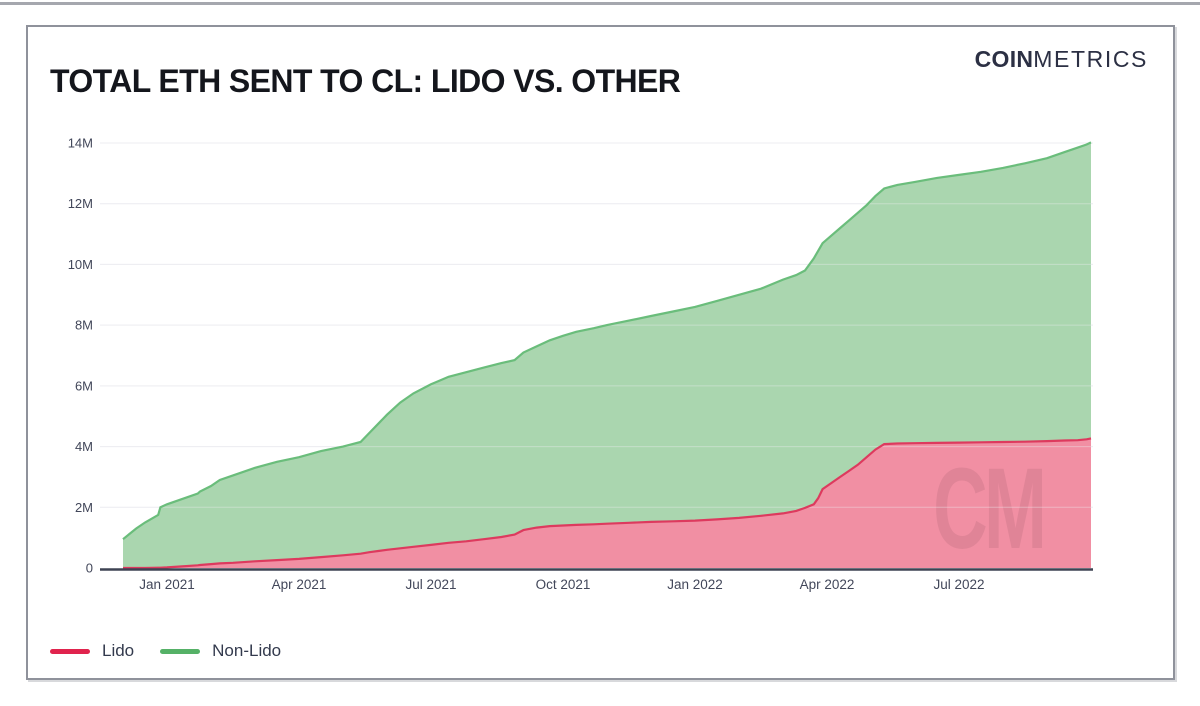  What do you see at coordinates (84, 507) in the screenshot?
I see `y-tick-label: 2M` at bounding box center [84, 507].